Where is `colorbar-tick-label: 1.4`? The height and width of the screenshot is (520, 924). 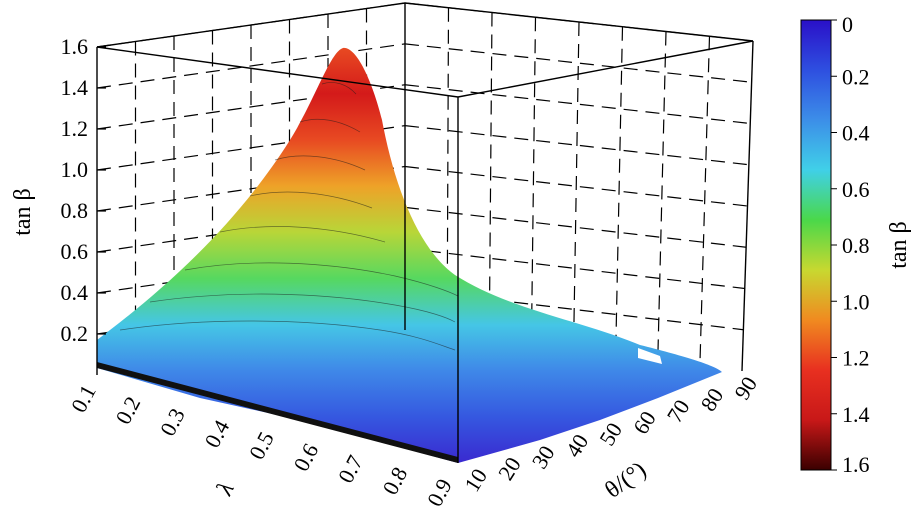
colorbar-tick-label: 1.4 is located at coordinates (856, 414).